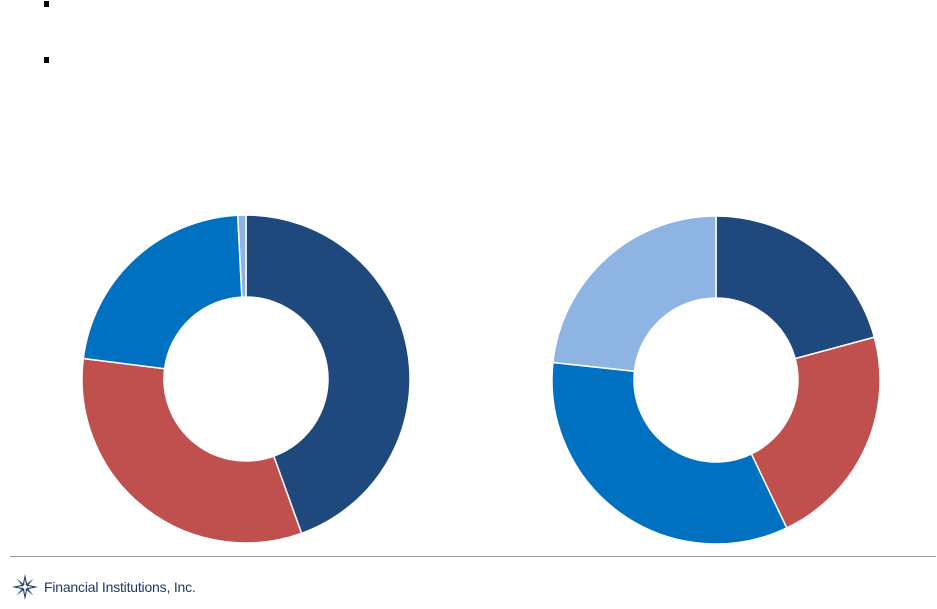 The width and height of the screenshot is (937, 609). I want to click on company-logo: Financial Institutions, Inc., so click(103, 587).